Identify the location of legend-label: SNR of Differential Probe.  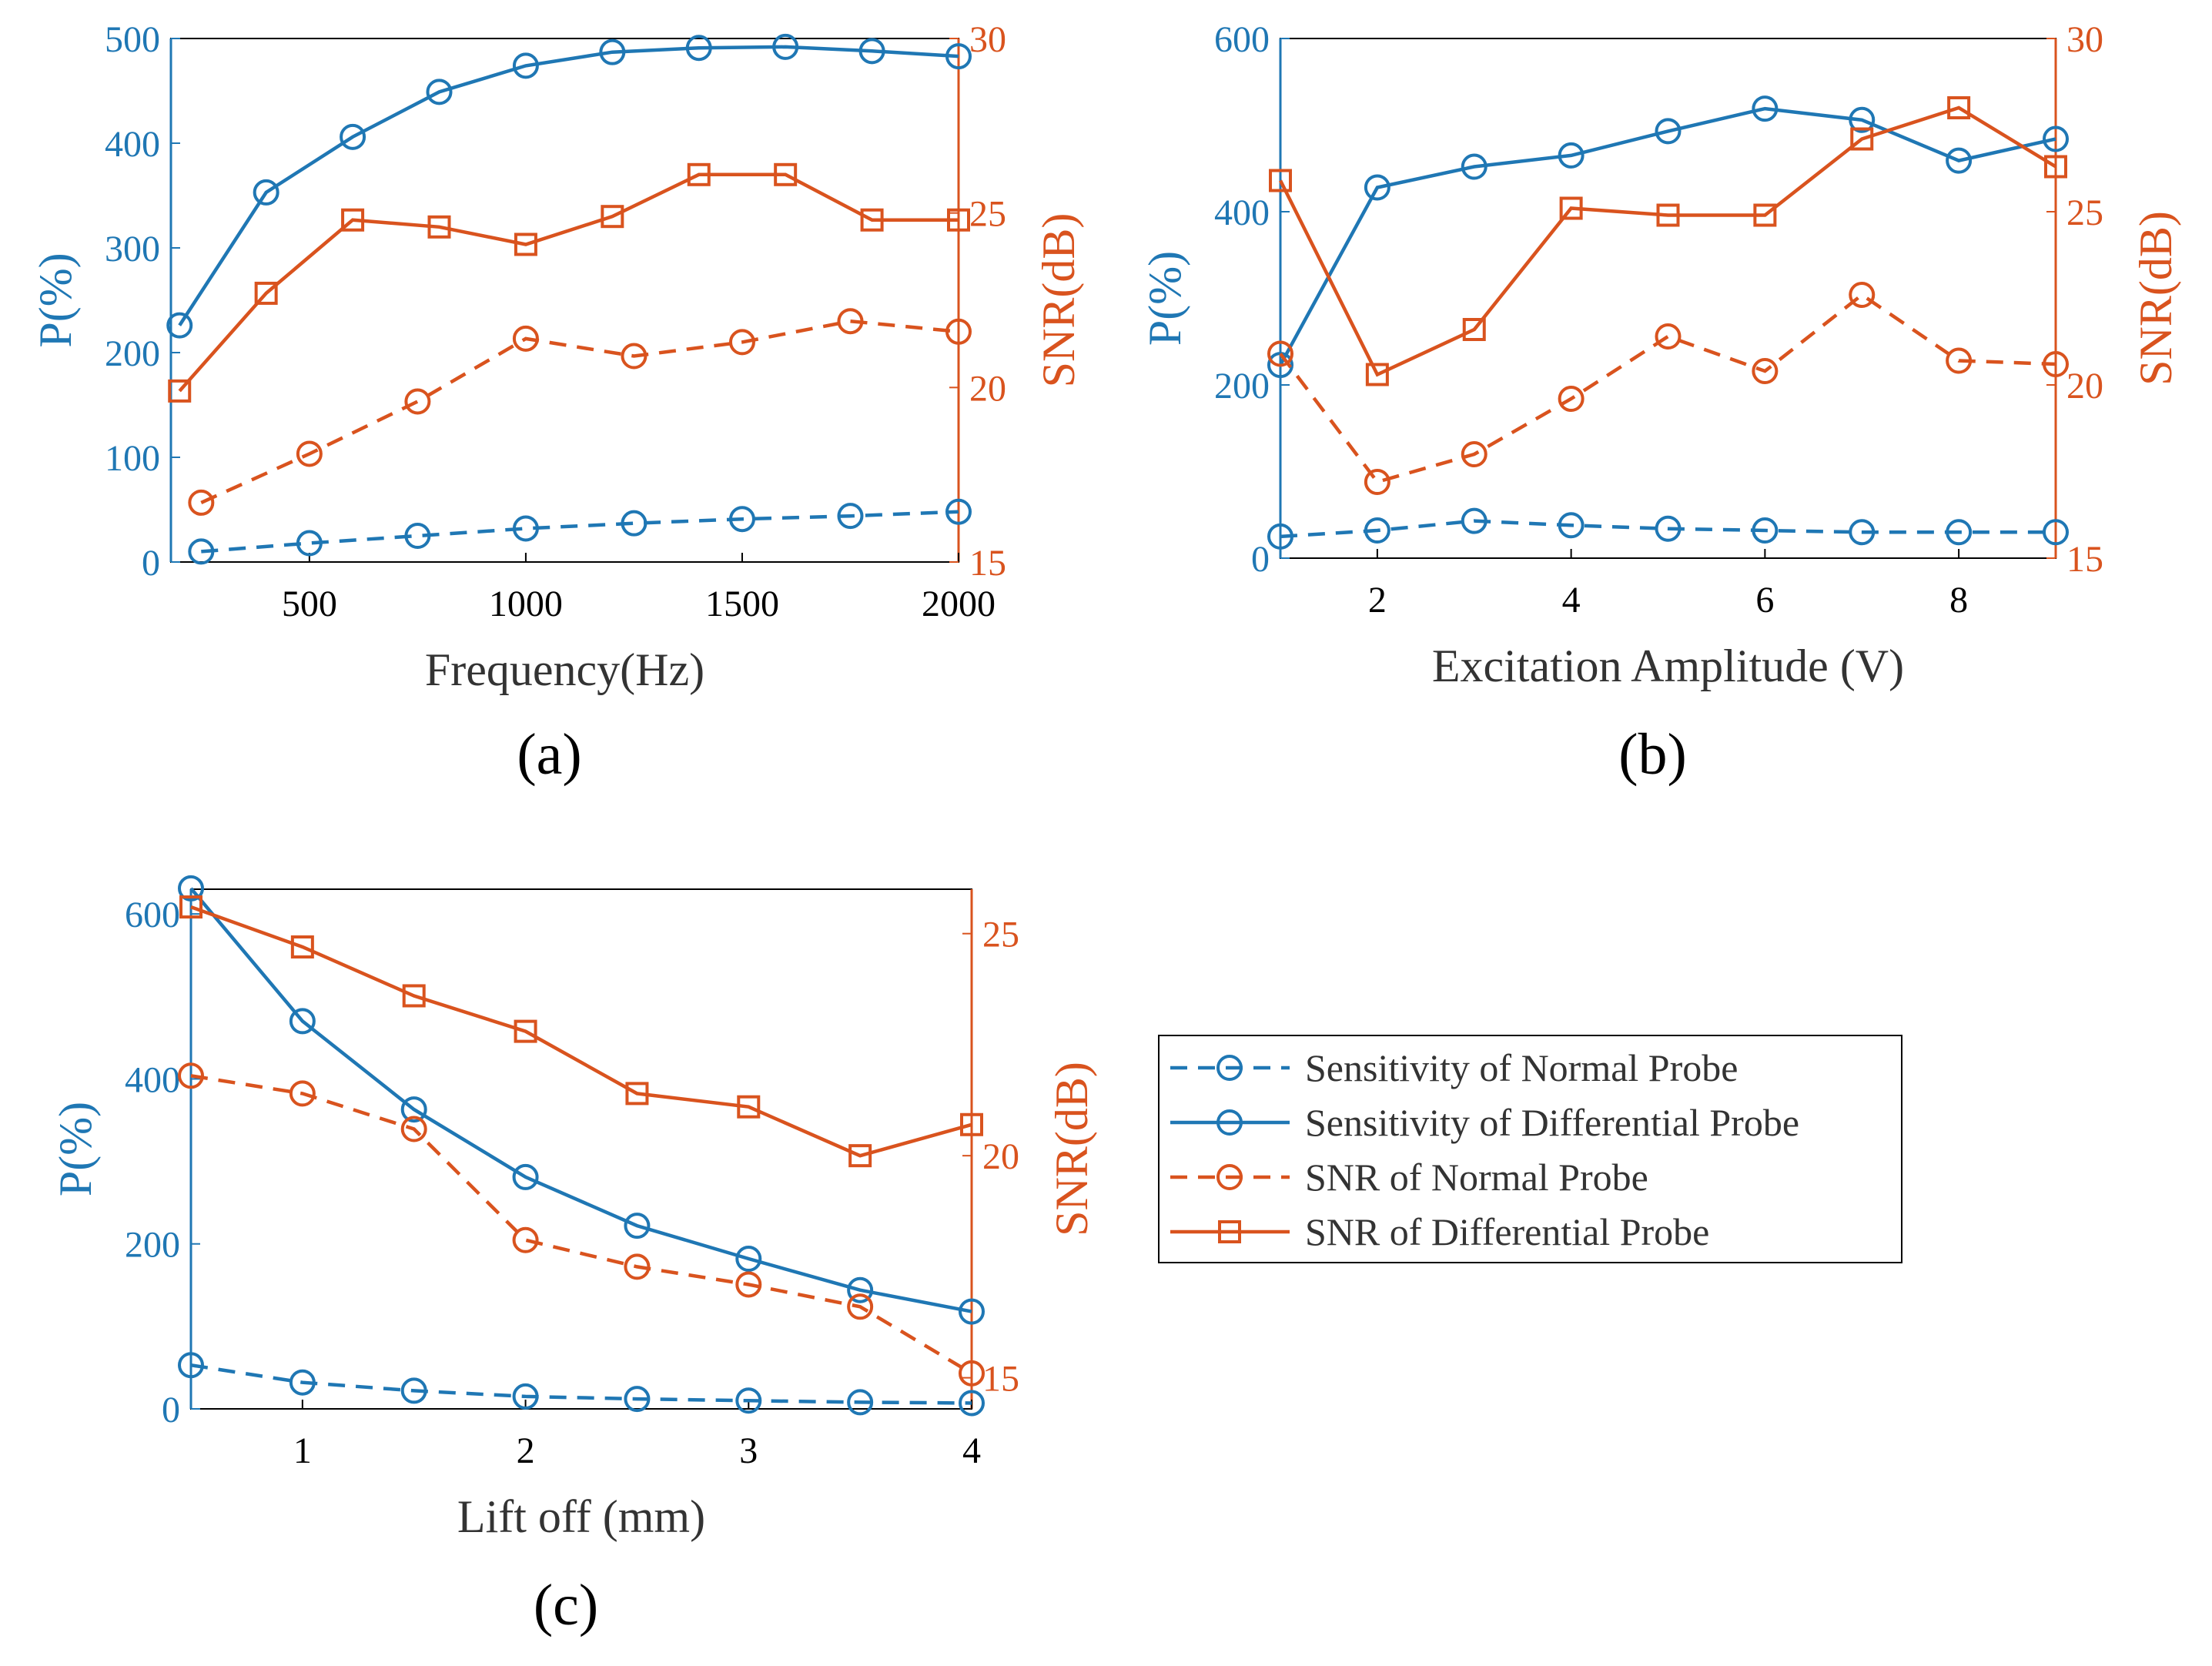
(1507, 1231).